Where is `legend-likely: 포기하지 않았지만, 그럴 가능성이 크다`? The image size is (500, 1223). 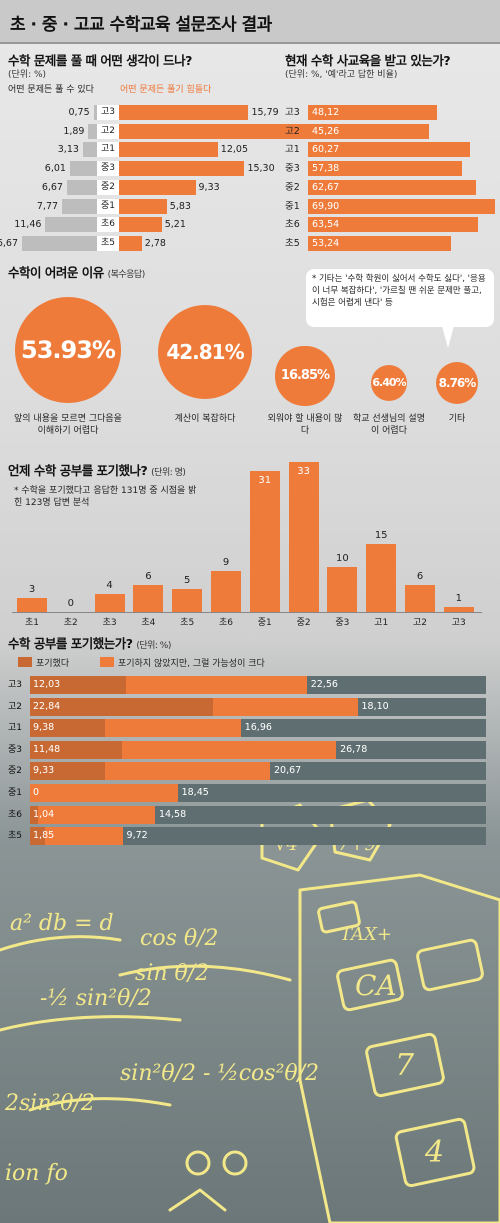
legend-likely: 포기하지 않았지만, 그럴 가능성이 크다 is located at coordinates (191, 664).